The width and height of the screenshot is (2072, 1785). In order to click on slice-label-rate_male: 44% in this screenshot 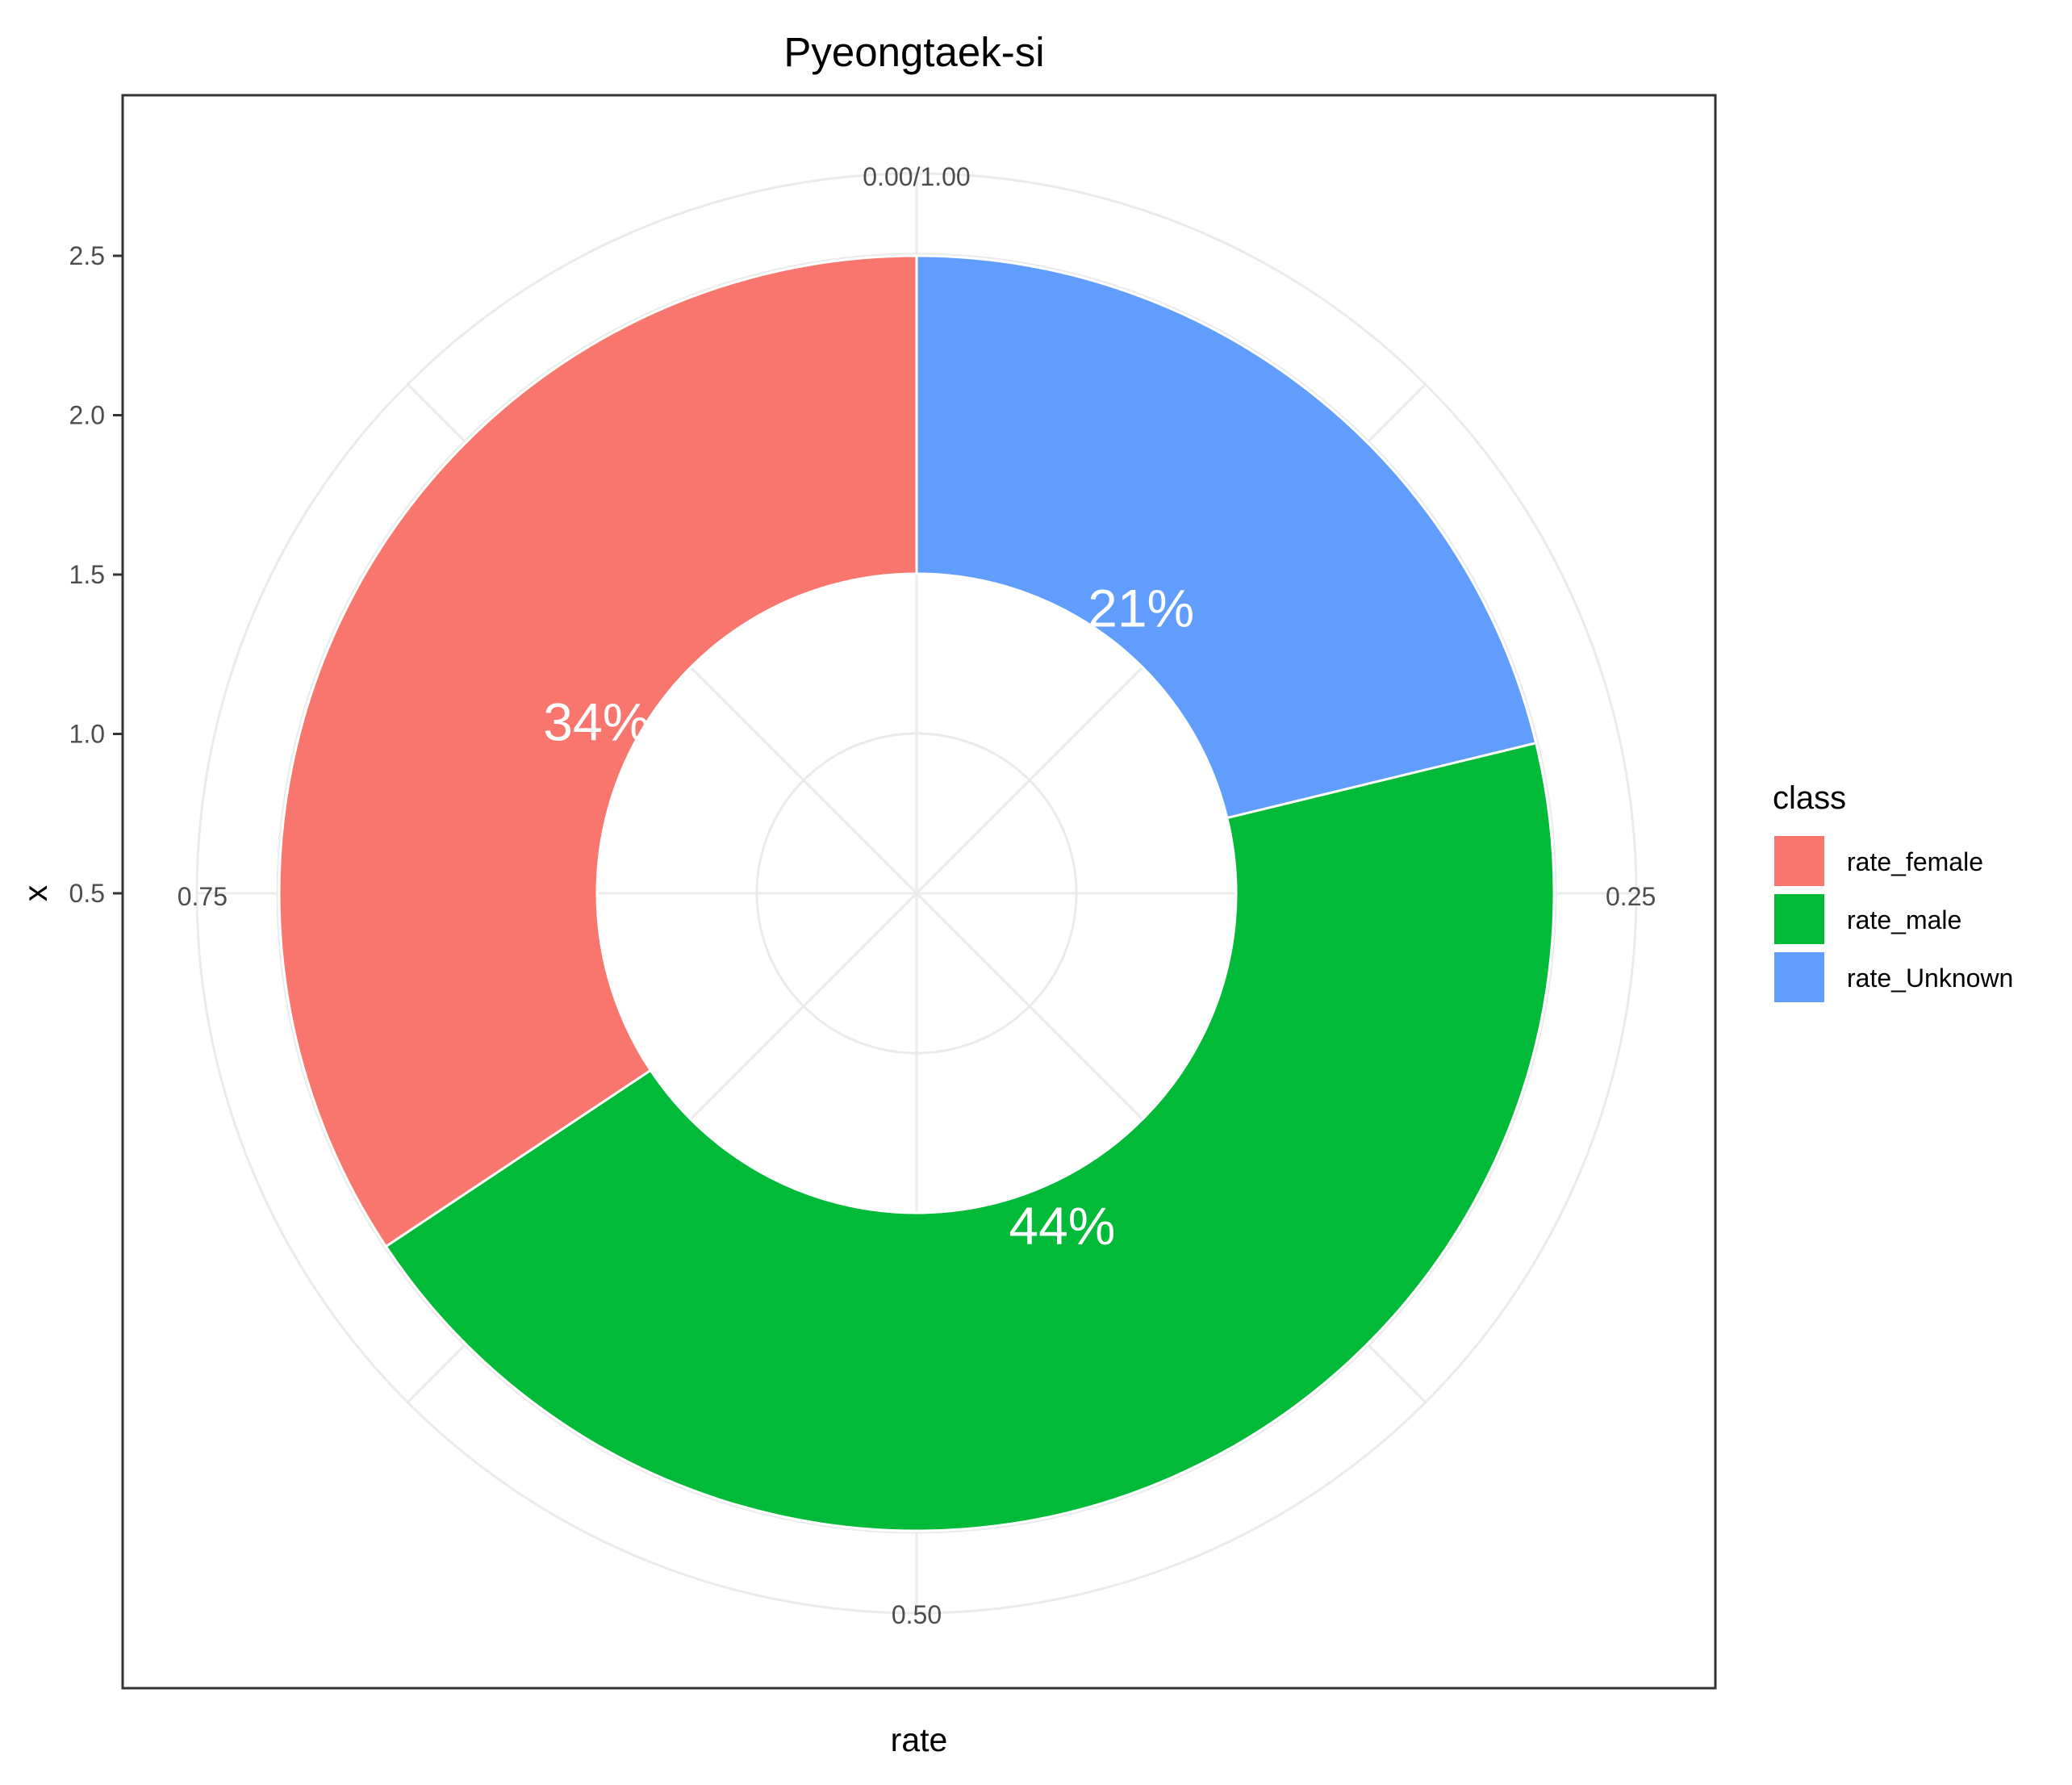, I will do `click(1062, 1226)`.